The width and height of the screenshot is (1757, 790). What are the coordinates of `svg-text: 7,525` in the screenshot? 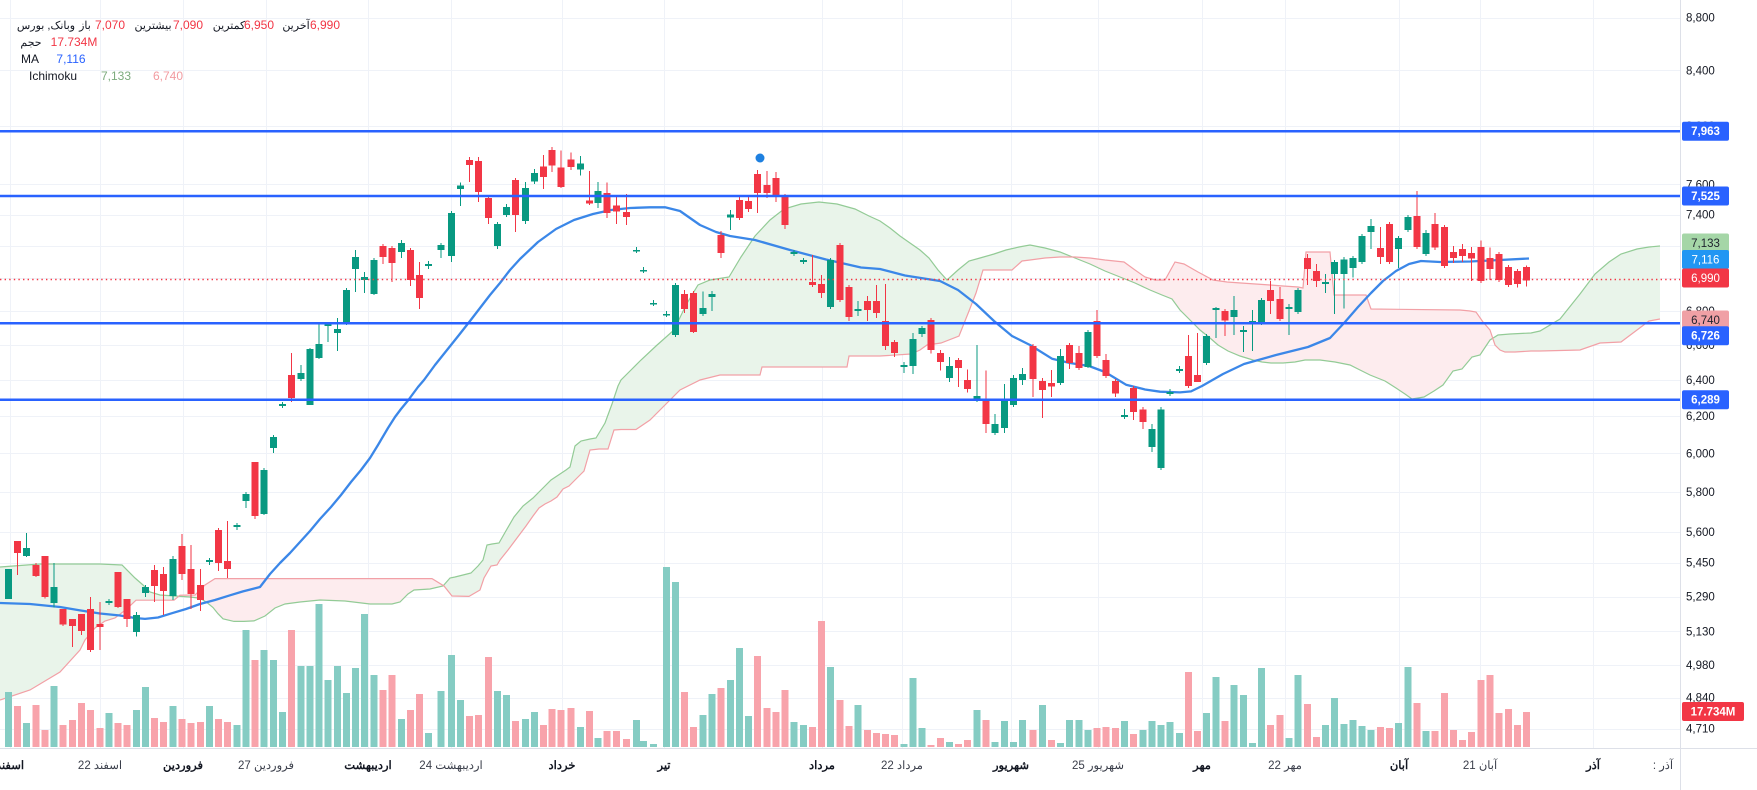 It's located at (1705, 197).